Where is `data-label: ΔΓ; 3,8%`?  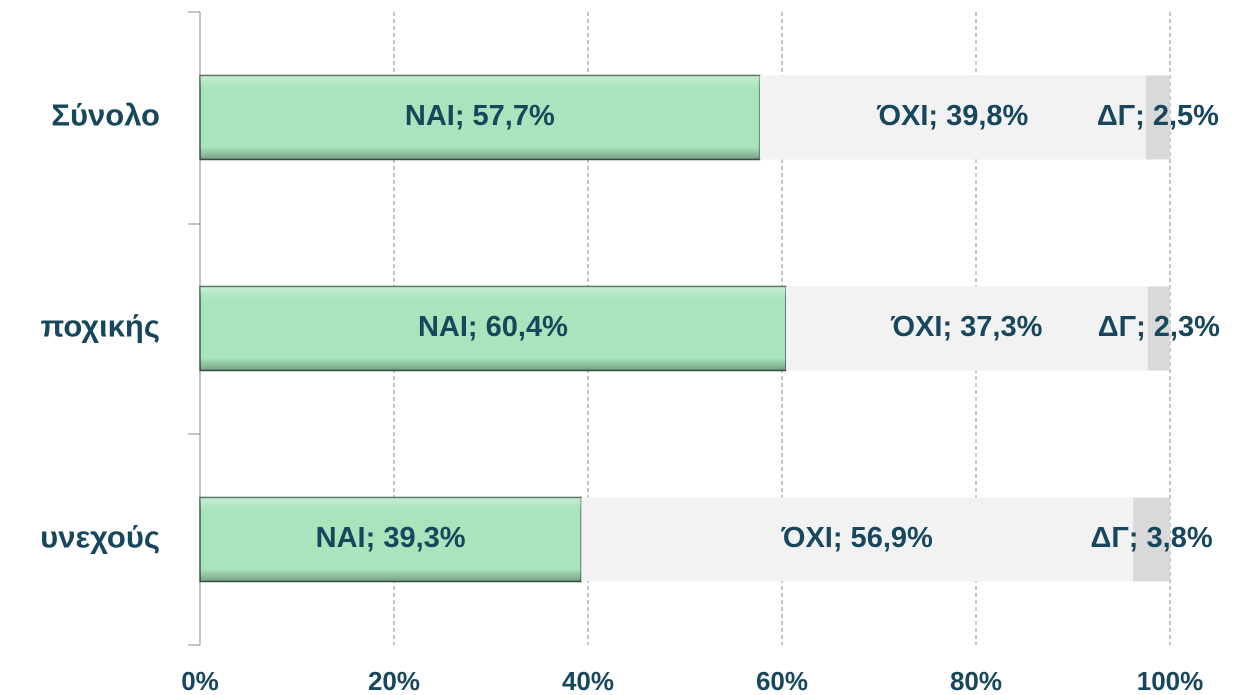
data-label: ΔΓ; 3,8% is located at coordinates (1152, 538).